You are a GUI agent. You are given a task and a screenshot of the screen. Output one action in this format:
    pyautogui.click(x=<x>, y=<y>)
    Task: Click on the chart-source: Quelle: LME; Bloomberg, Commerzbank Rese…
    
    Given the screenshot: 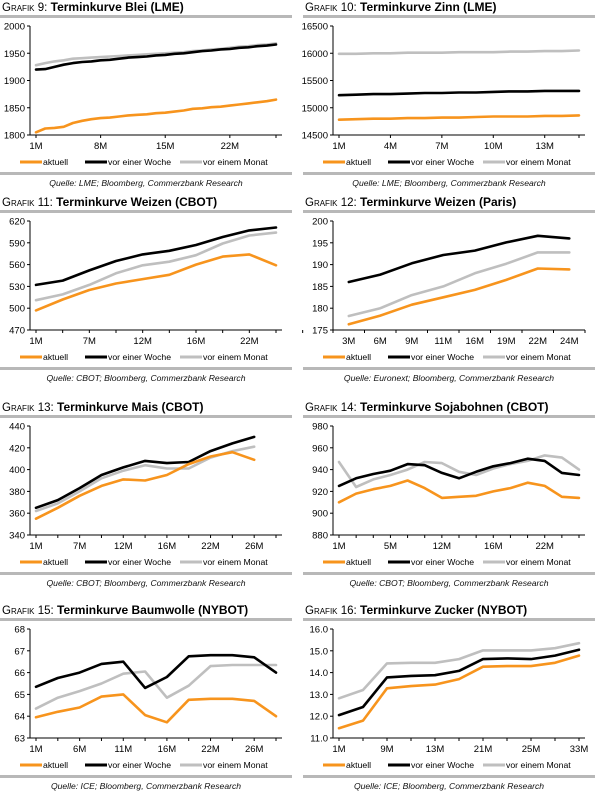 What is the action you would take?
    pyautogui.click(x=146, y=183)
    